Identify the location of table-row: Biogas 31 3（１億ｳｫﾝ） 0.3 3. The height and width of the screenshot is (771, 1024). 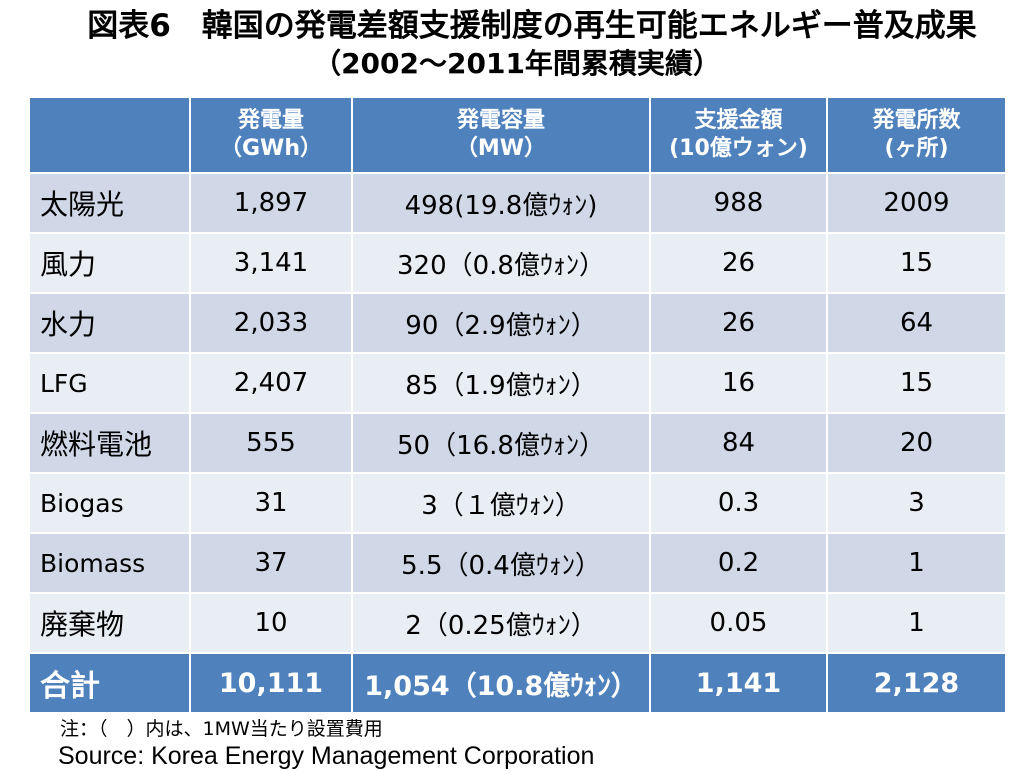
(517, 503).